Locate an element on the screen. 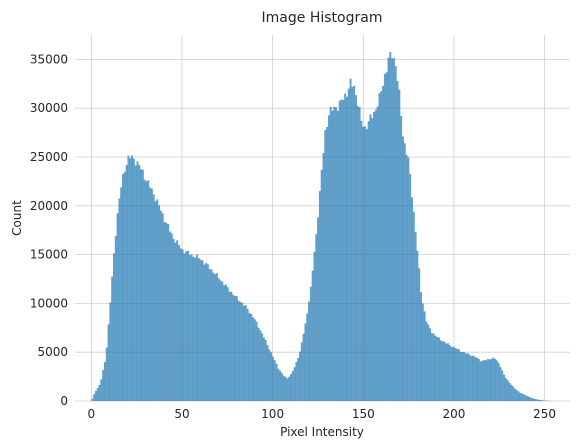  x-tick-label: 150 is located at coordinates (363, 414).